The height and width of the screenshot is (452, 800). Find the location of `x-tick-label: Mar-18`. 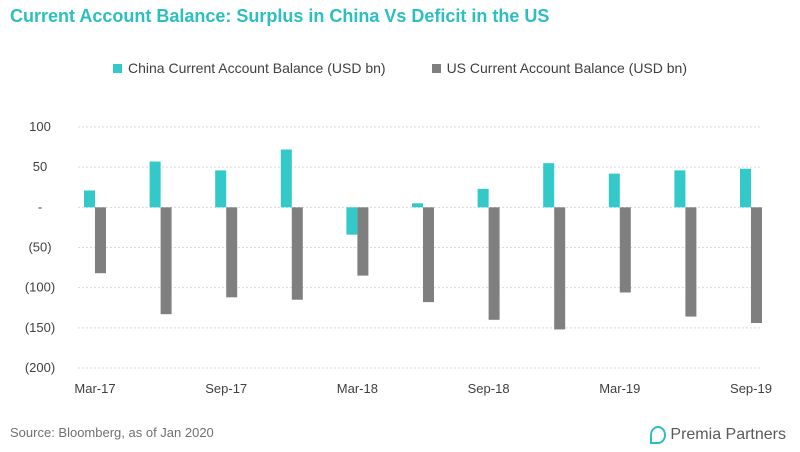

x-tick-label: Mar-18 is located at coordinates (357, 388).